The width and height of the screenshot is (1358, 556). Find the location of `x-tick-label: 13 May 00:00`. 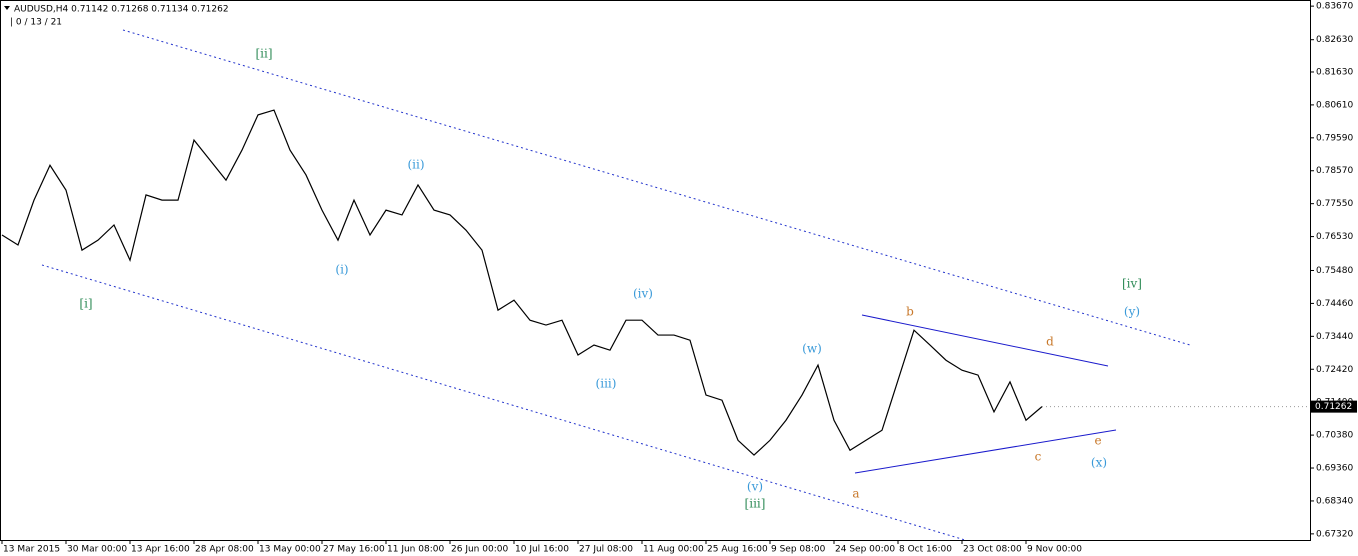

x-tick-label: 13 May 00:00 is located at coordinates (290, 550).